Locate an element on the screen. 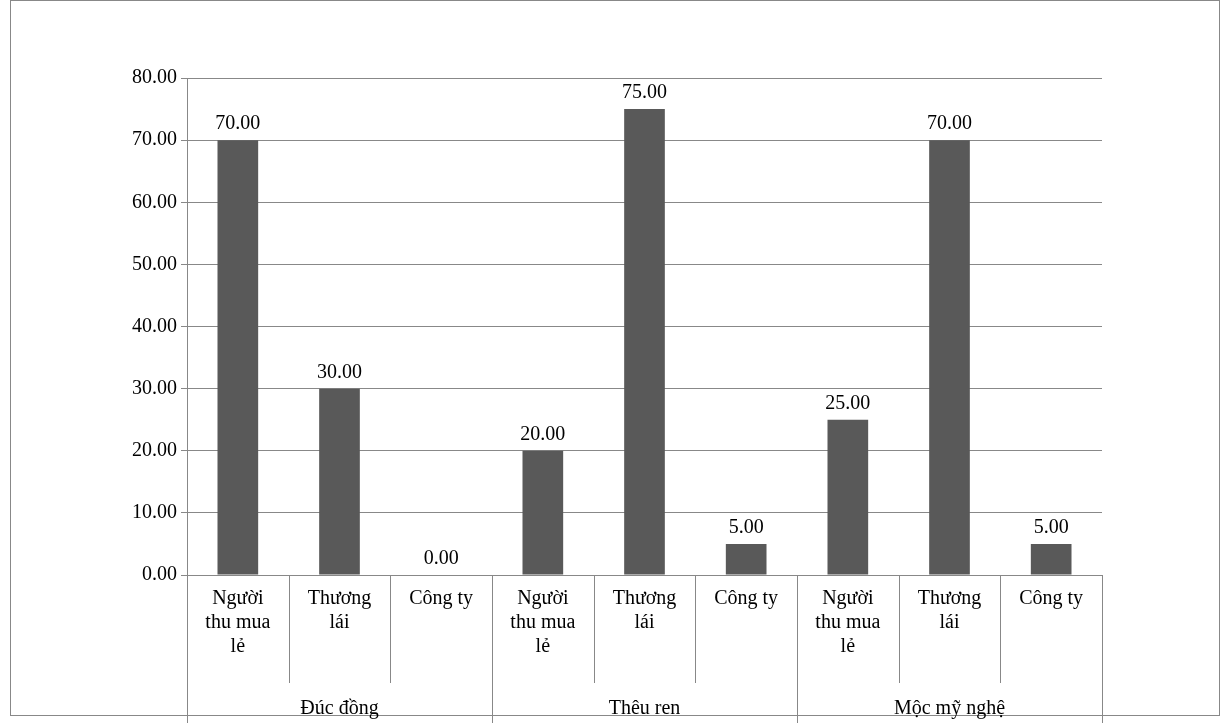 The image size is (1230, 723). y-tick-label: 30.00 is located at coordinates (154, 386).